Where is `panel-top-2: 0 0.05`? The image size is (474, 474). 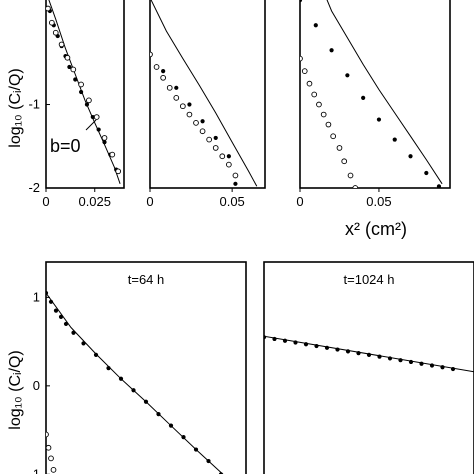 panel-top-2: 0 0.05 is located at coordinates (206, 104).